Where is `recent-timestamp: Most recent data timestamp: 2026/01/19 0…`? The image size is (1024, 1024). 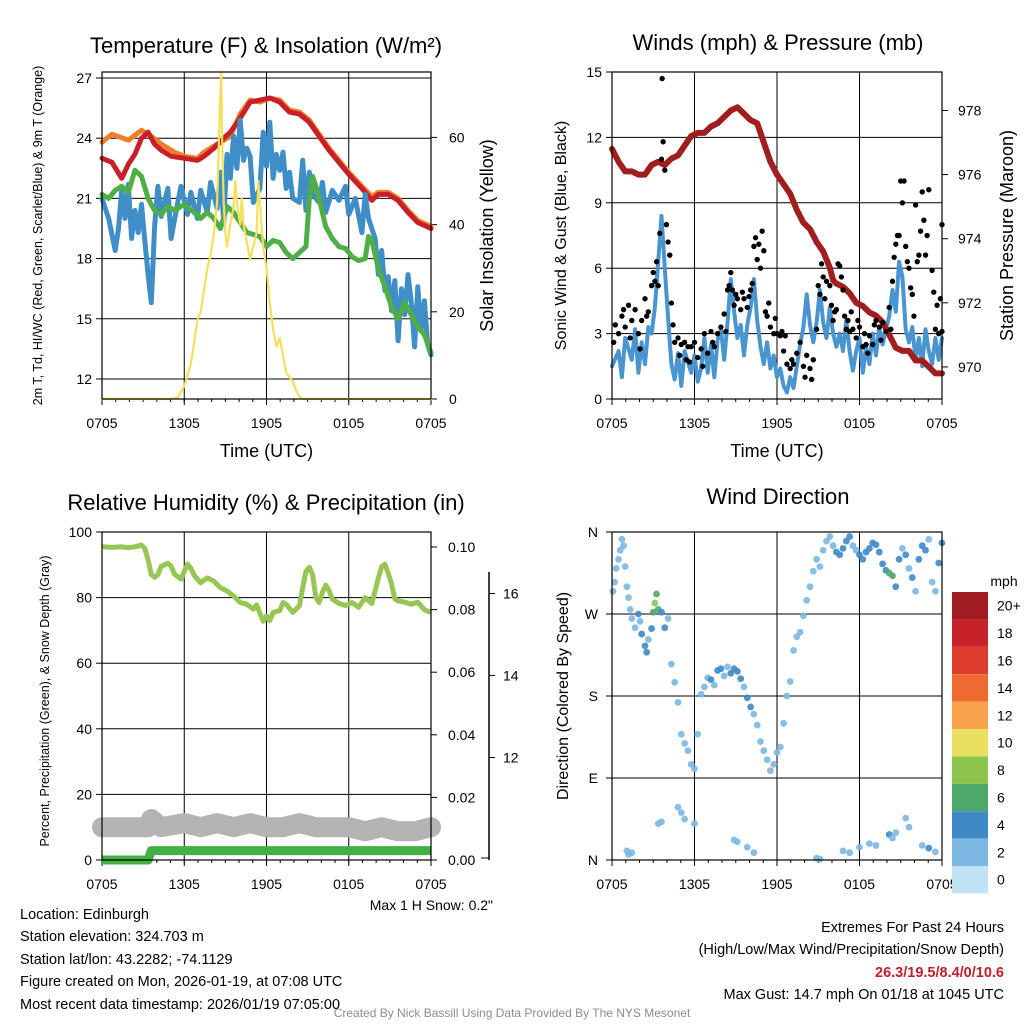 recent-timestamp: Most recent data timestamp: 2026/01/19 0… is located at coordinates (180, 1004).